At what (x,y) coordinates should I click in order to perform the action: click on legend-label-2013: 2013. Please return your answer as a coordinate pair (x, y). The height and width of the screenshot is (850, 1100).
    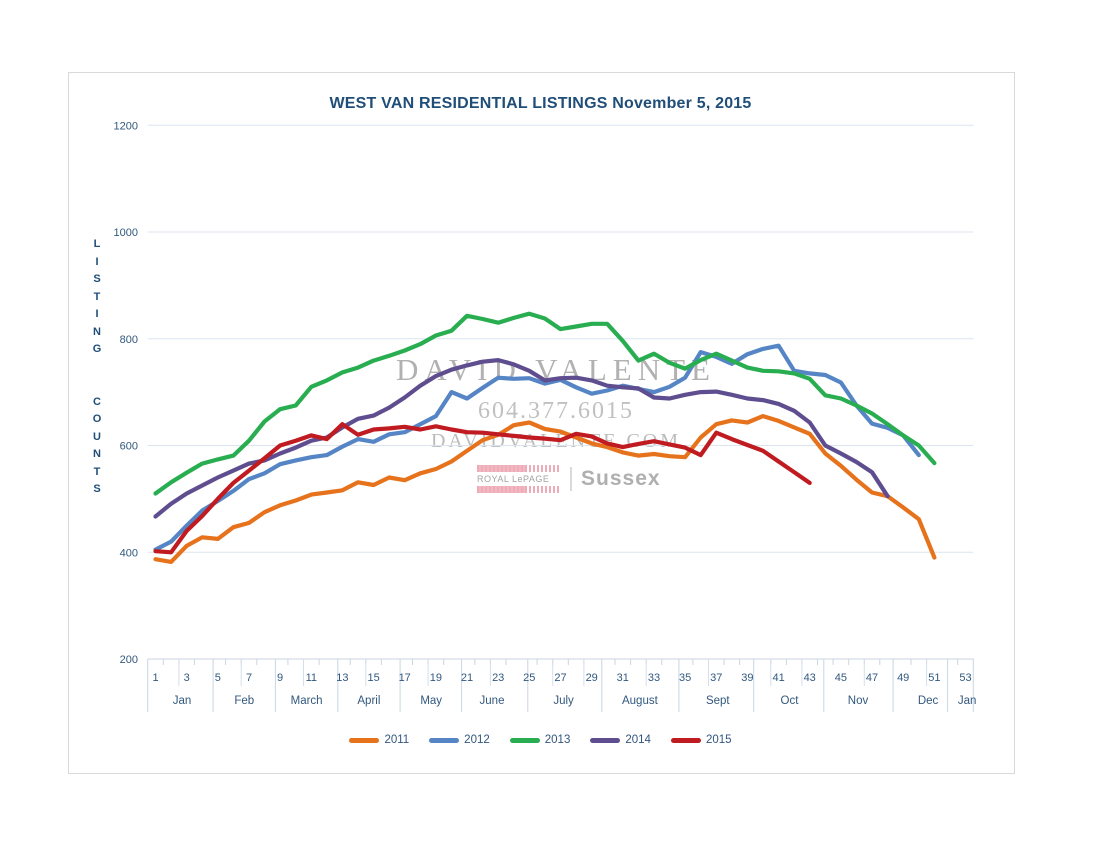
    Looking at the image, I should click on (557, 740).